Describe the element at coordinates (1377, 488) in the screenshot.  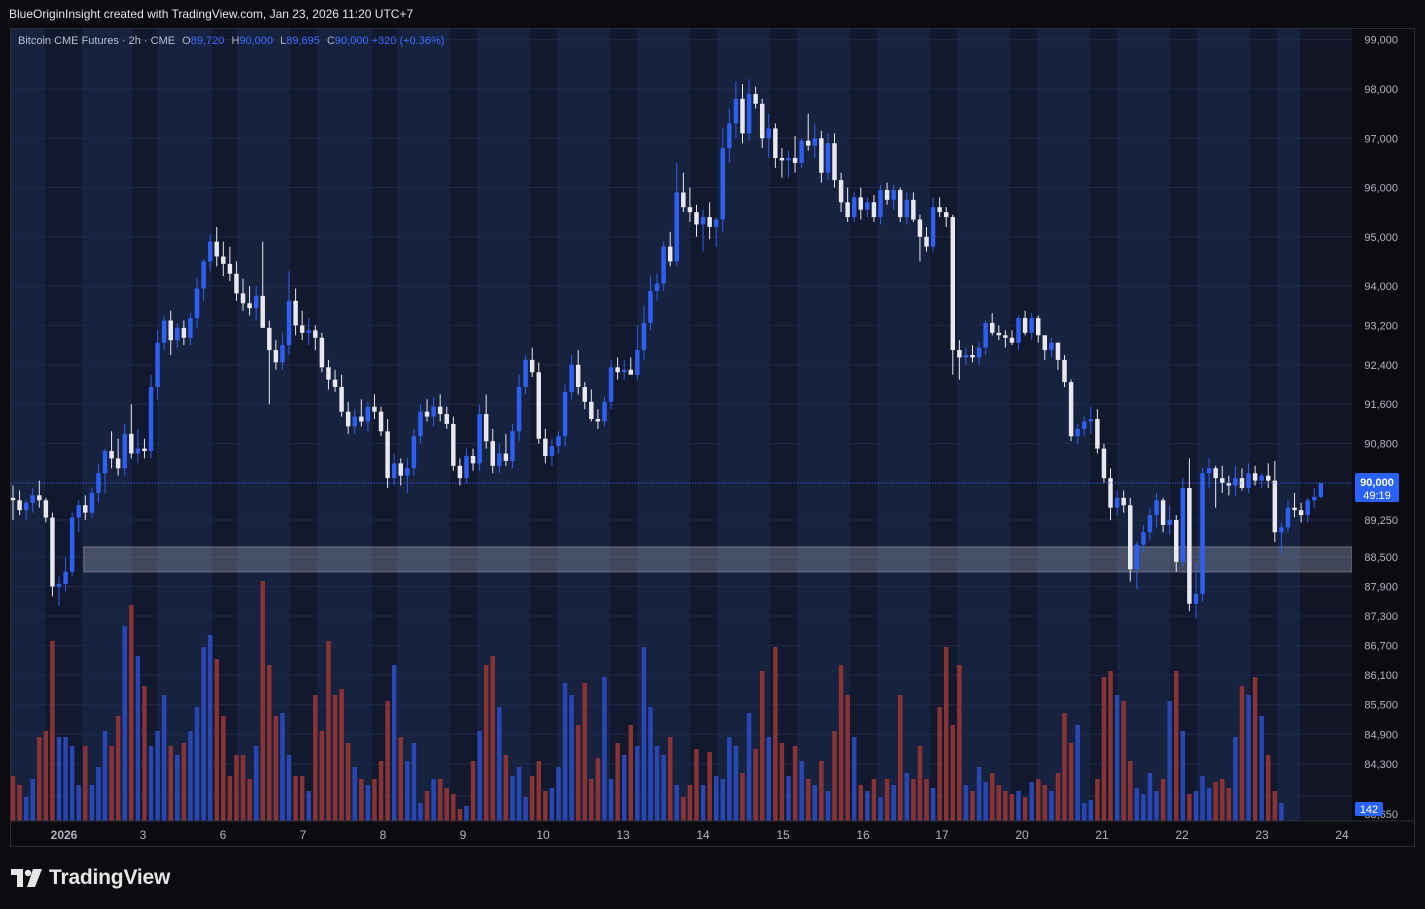
I see `last-price-badge` at that location.